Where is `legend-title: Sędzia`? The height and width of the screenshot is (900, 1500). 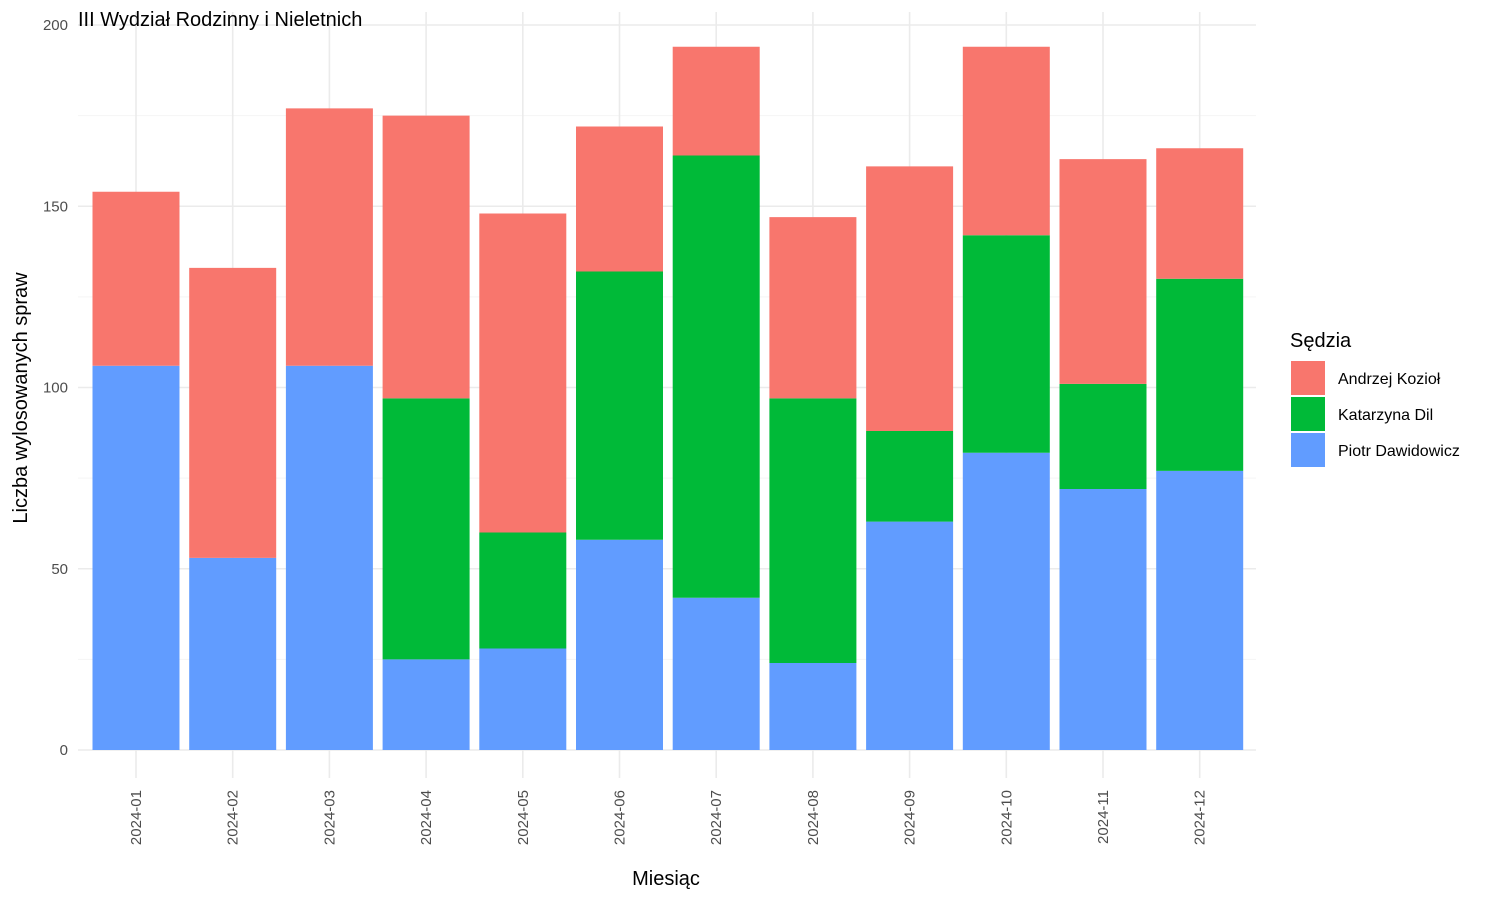
legend-title: Sędzia is located at coordinates (1321, 341).